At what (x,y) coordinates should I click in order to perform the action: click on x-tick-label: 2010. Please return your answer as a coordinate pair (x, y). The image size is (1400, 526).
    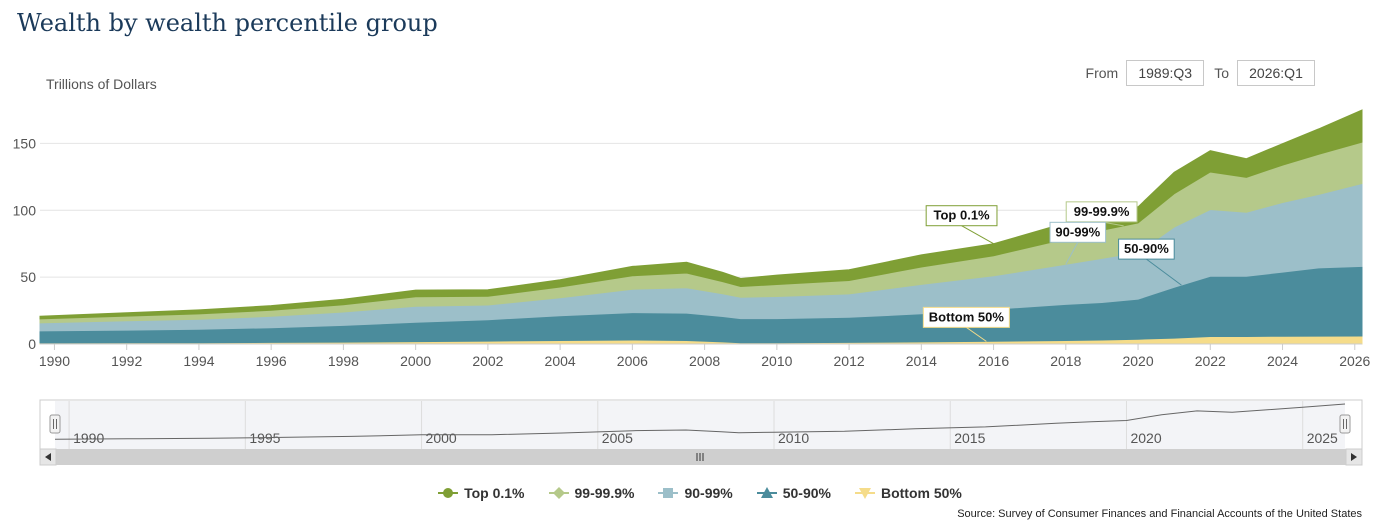
    Looking at the image, I should click on (776, 361).